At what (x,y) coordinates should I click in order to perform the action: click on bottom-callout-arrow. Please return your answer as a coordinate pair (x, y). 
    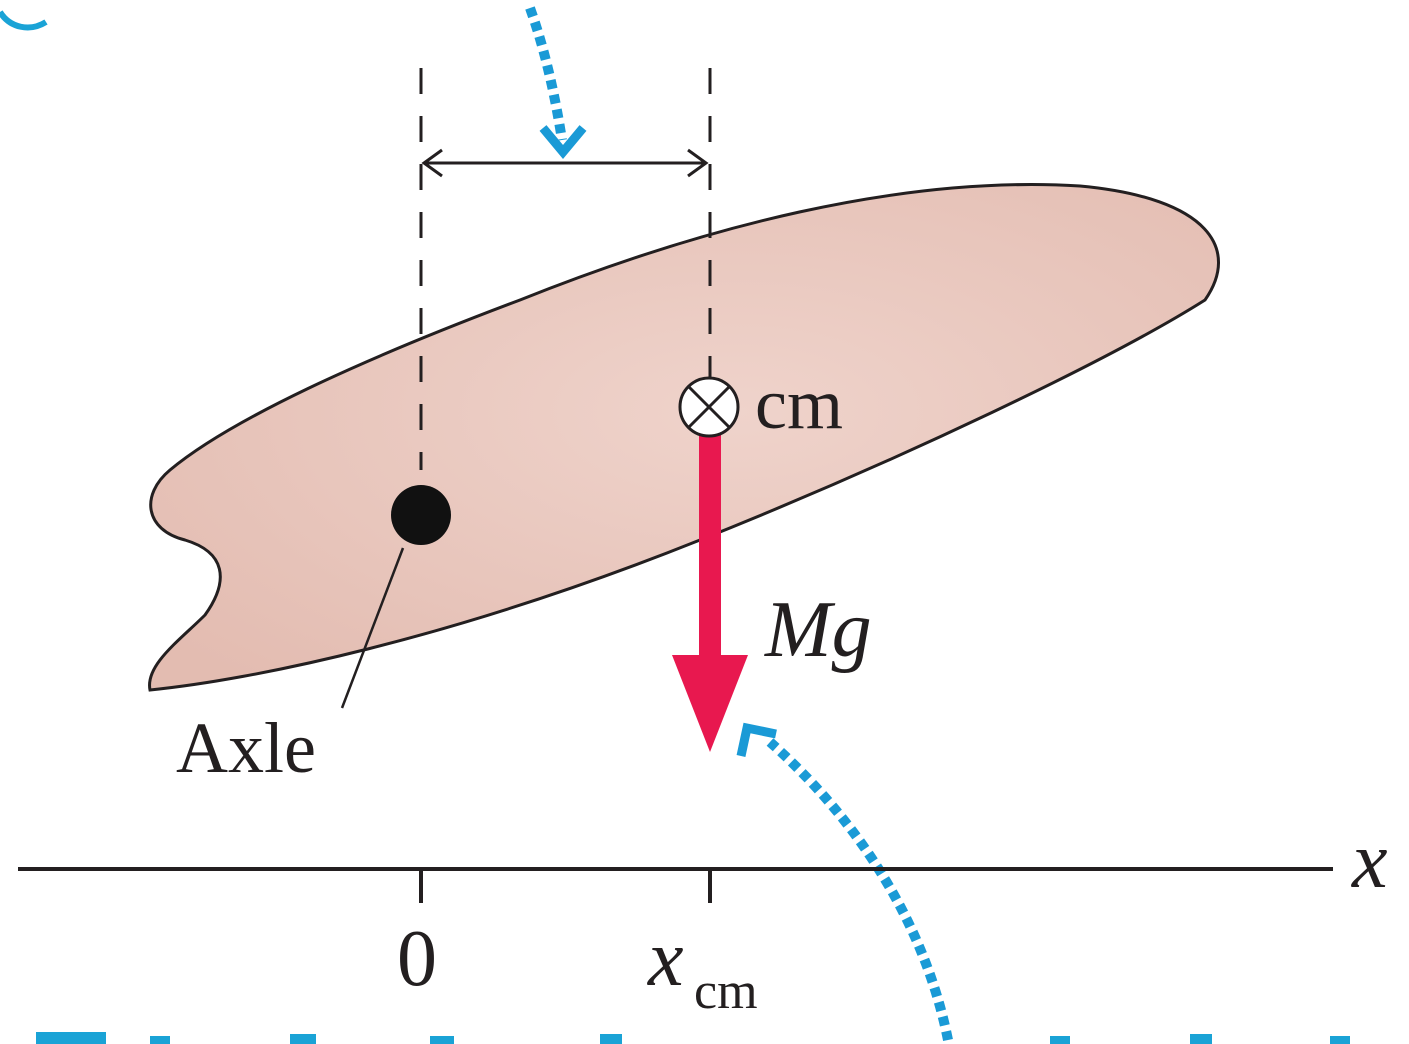
    Looking at the image, I should click on (844, 881).